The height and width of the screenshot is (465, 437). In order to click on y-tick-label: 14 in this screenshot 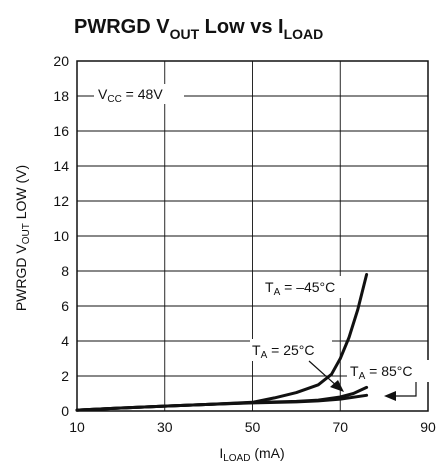, I will do `click(61, 166)`.